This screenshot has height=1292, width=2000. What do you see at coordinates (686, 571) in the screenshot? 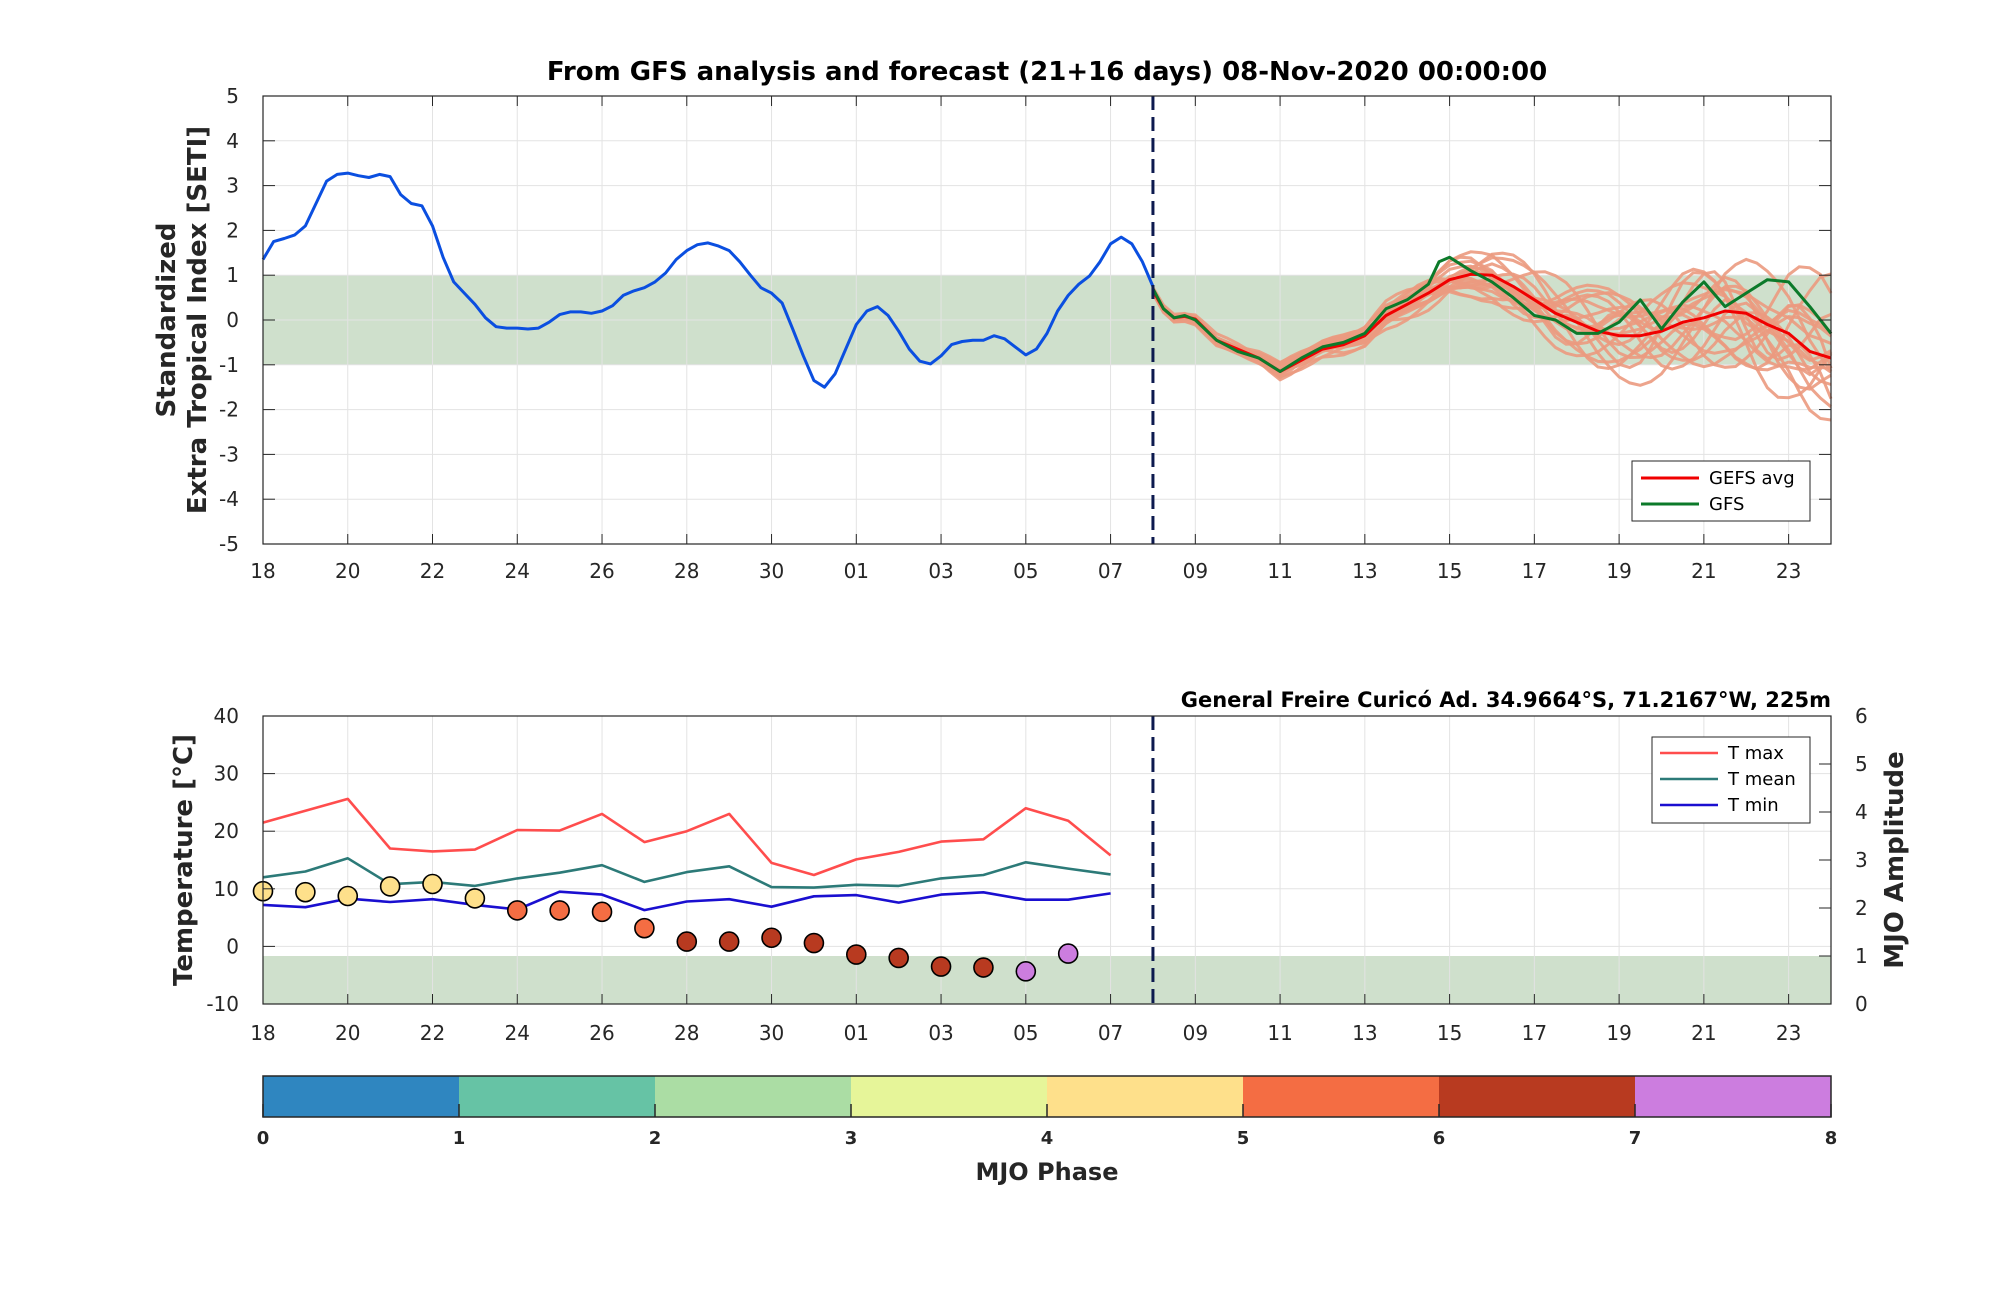
I see `seti-xtick-label: 28` at bounding box center [686, 571].